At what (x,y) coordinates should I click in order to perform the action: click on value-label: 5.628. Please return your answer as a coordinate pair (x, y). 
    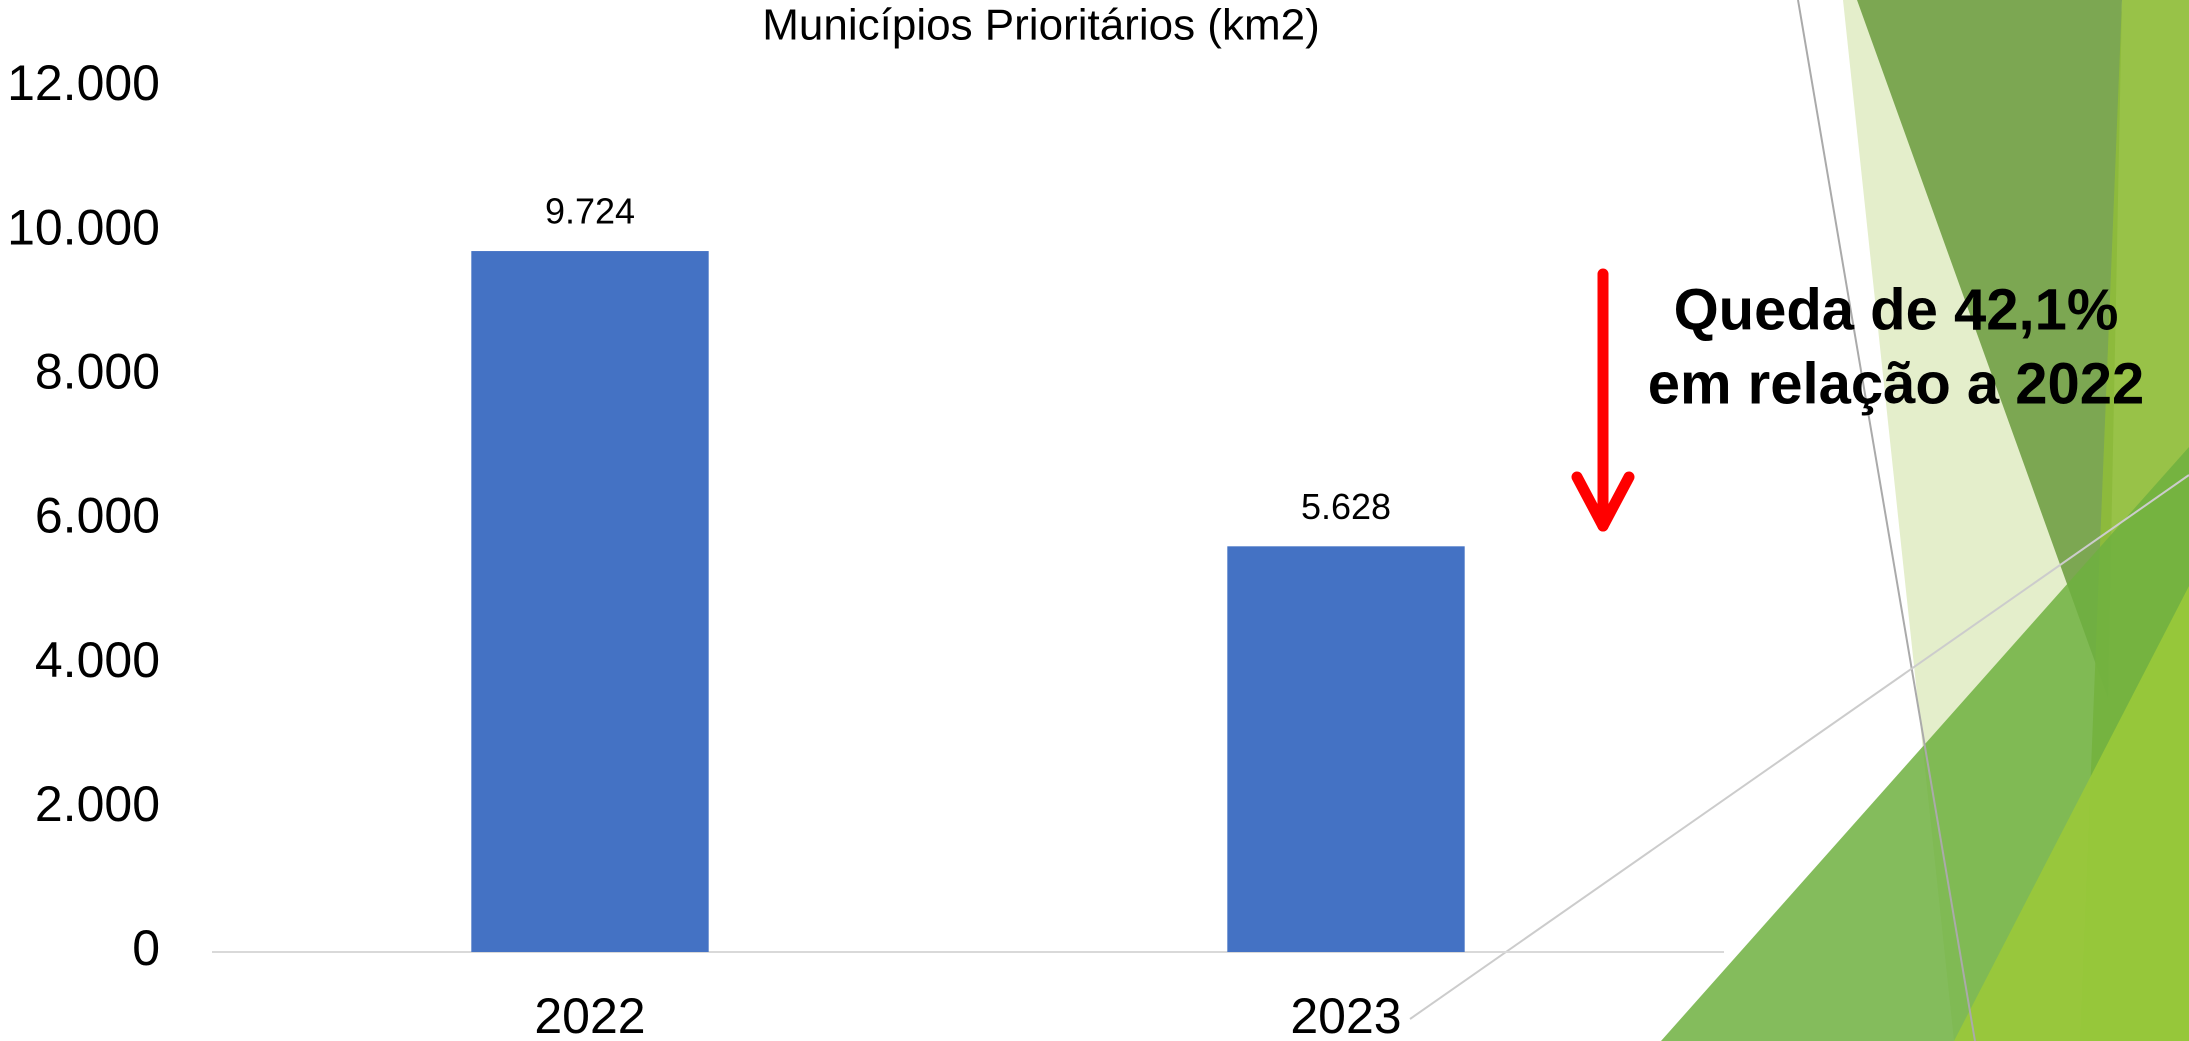
    Looking at the image, I should click on (1346, 506).